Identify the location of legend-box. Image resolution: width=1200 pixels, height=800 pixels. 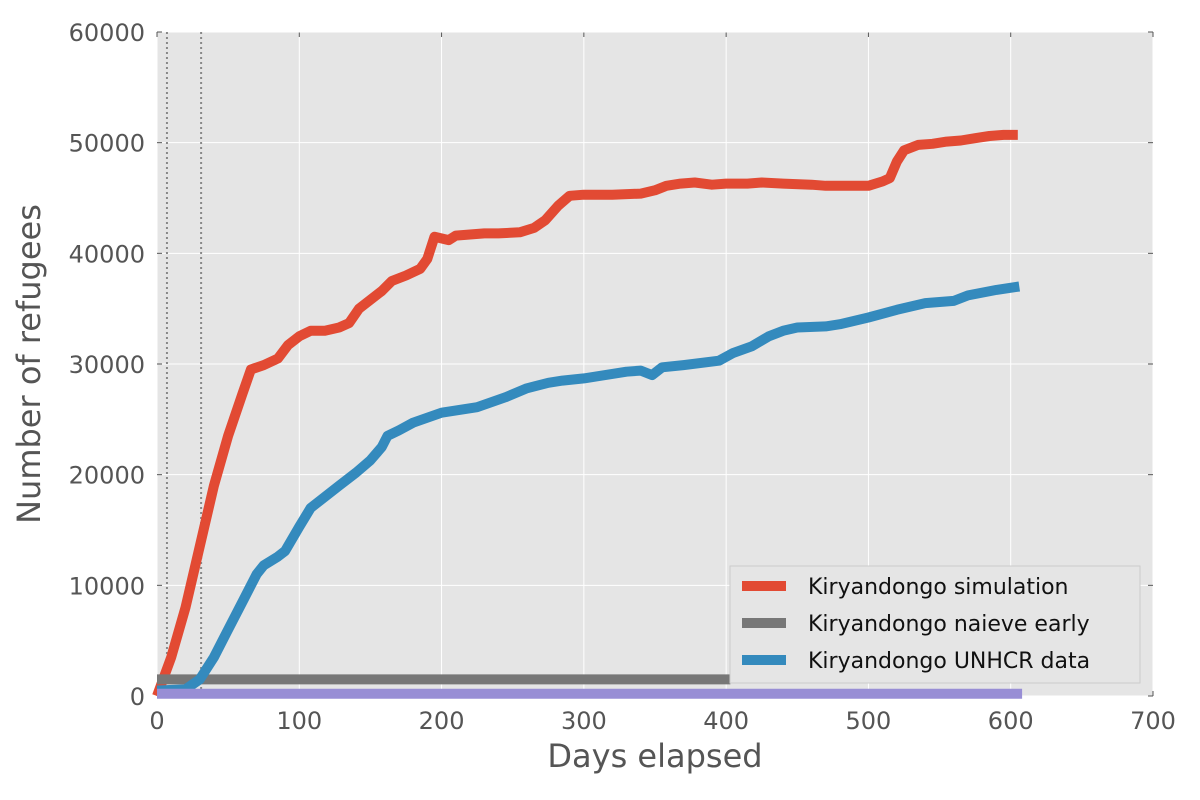
(935, 624).